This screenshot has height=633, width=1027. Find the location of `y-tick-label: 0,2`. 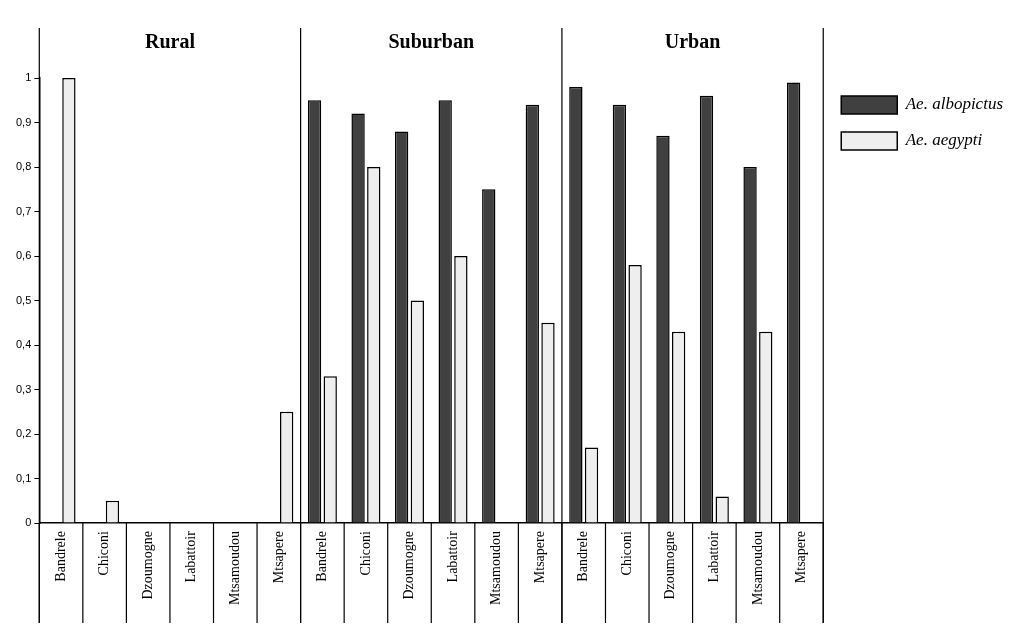

y-tick-label: 0,2 is located at coordinates (23, 433).